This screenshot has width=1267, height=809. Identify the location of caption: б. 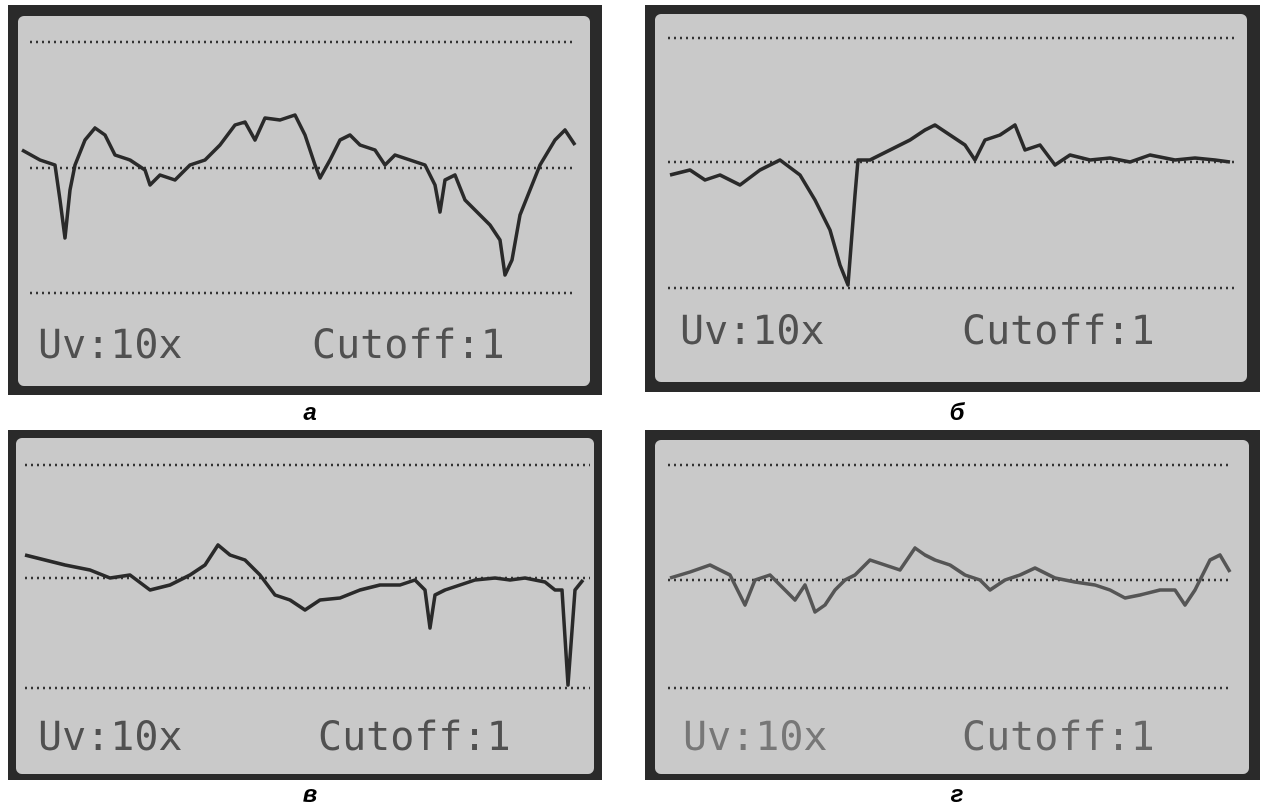
(958, 412).